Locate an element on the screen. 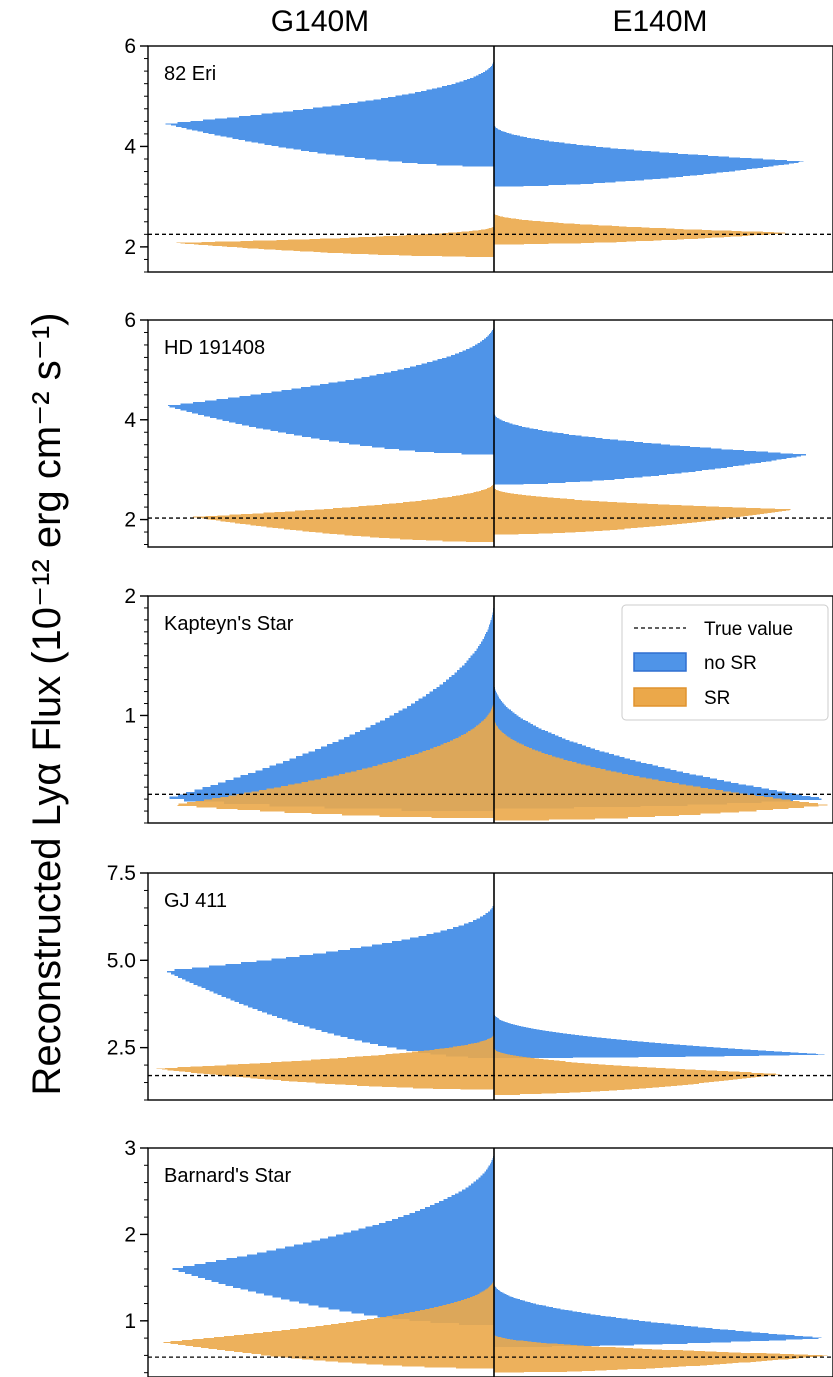 The width and height of the screenshot is (833, 1377). legend-no-sr-swatch is located at coordinates (660, 662).